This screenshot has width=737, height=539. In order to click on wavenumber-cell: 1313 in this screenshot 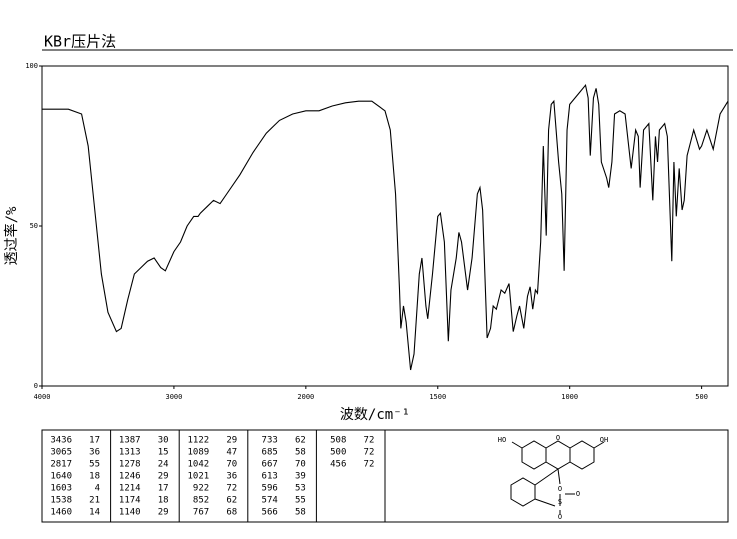, I will do `click(130, 453)`.